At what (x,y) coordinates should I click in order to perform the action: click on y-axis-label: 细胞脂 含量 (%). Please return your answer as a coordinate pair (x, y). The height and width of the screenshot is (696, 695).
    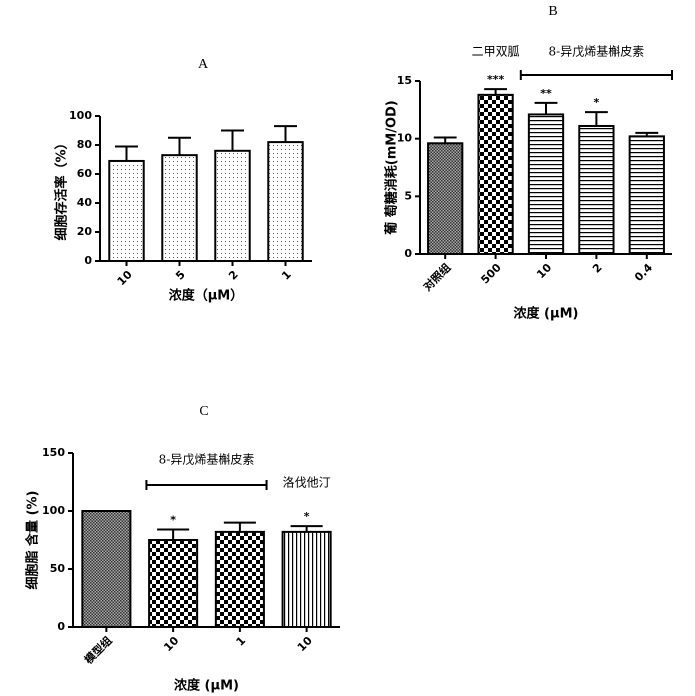
    Looking at the image, I should click on (33, 540).